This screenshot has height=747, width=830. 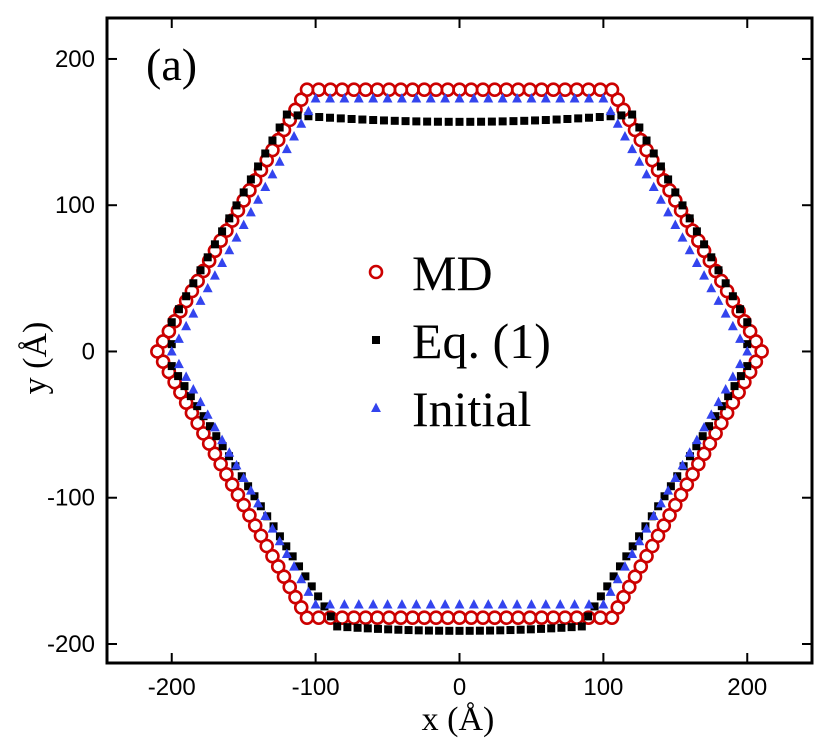 I want to click on y-tick-label: 200, so click(x=75, y=59).